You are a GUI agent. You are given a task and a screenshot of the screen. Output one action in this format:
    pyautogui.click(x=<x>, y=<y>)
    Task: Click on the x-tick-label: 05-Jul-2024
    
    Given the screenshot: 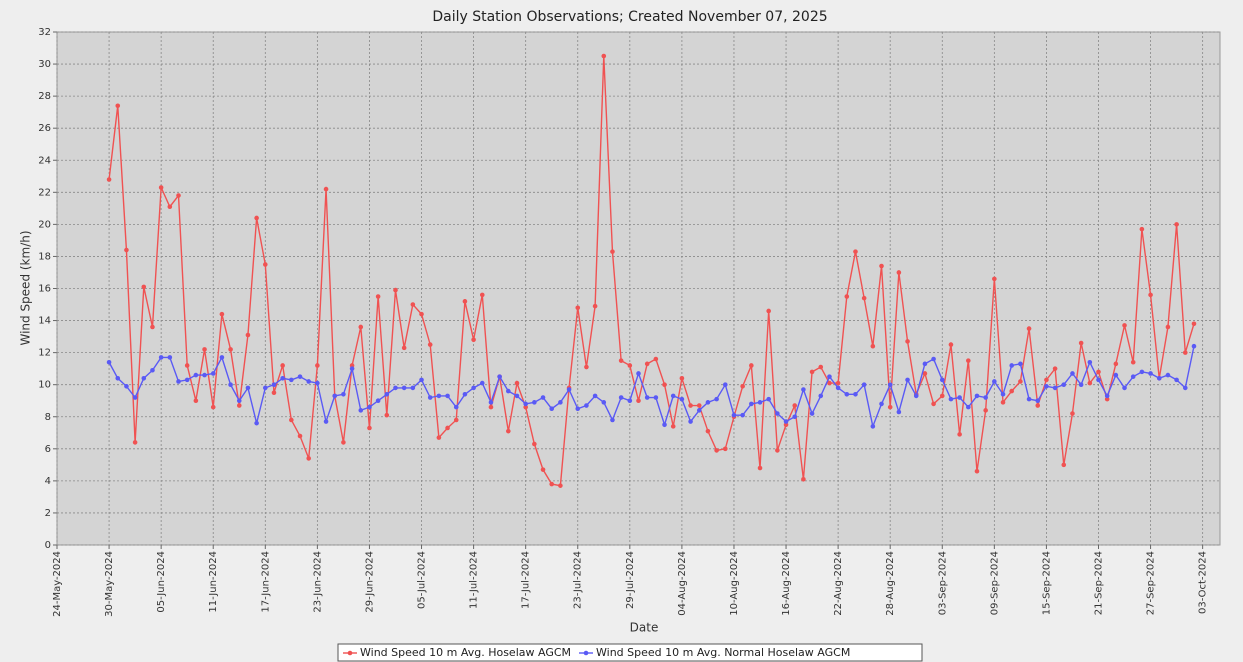 What is the action you would take?
    pyautogui.click(x=422, y=580)
    